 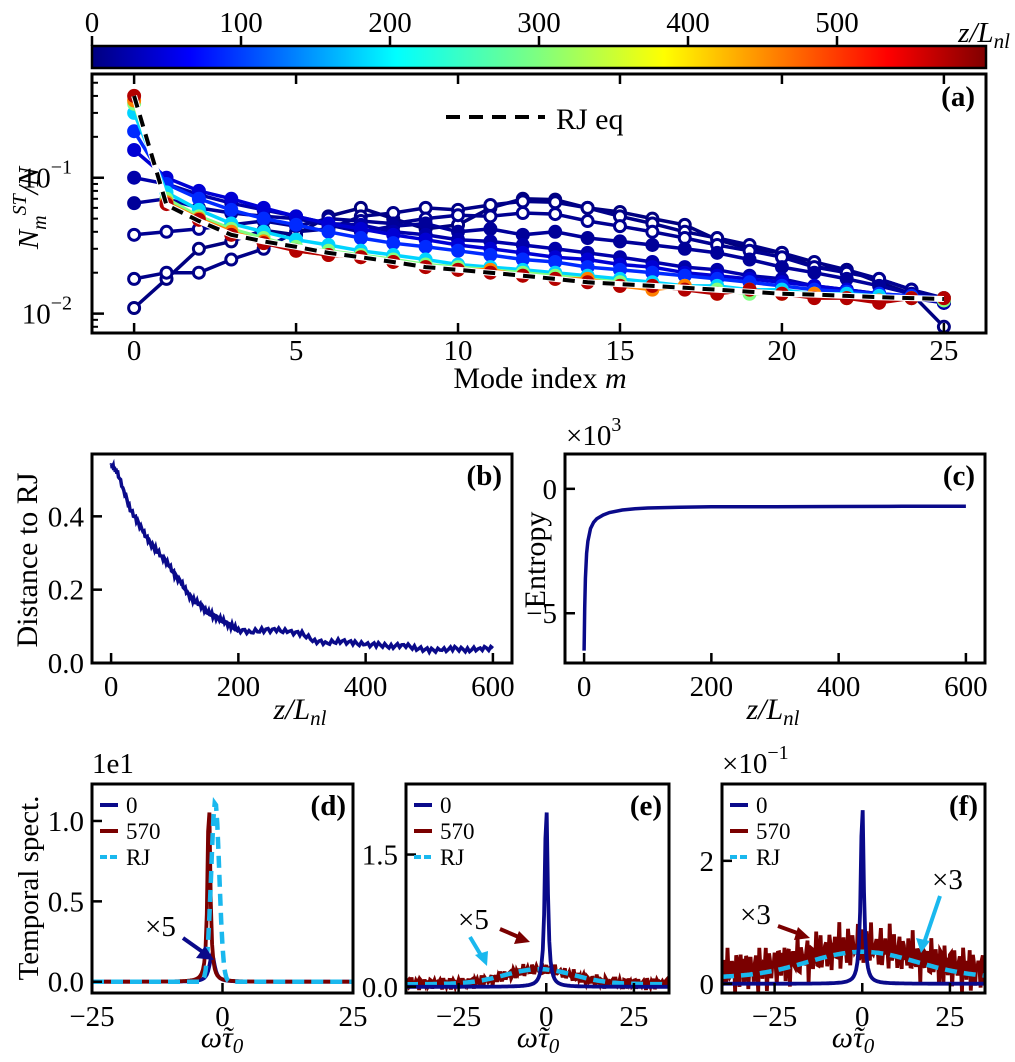 I want to click on panel-f-scale: ×10⁻¹, so click(x=755, y=761).